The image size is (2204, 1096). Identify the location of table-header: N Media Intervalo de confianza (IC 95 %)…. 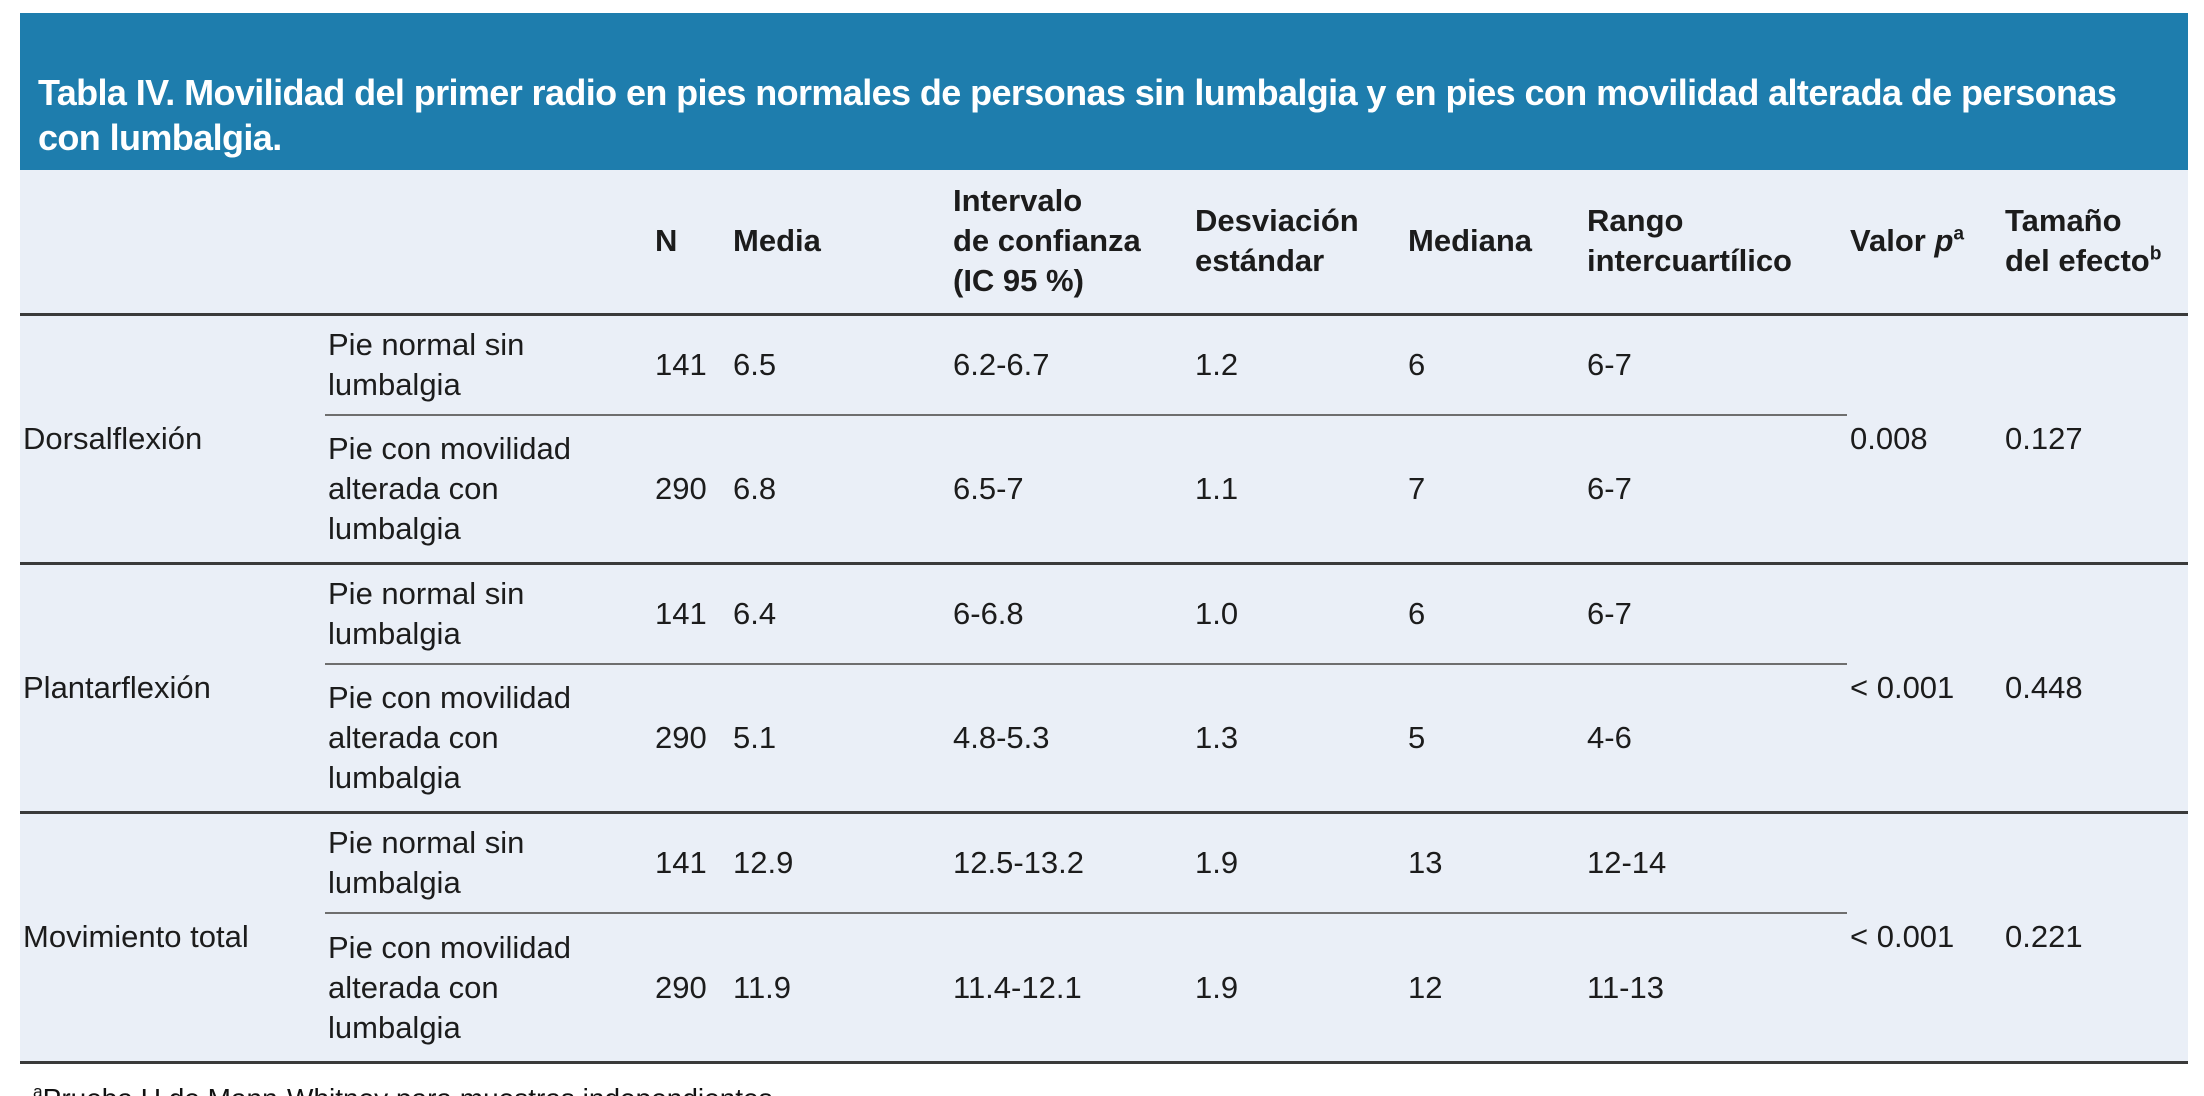
(1104, 243).